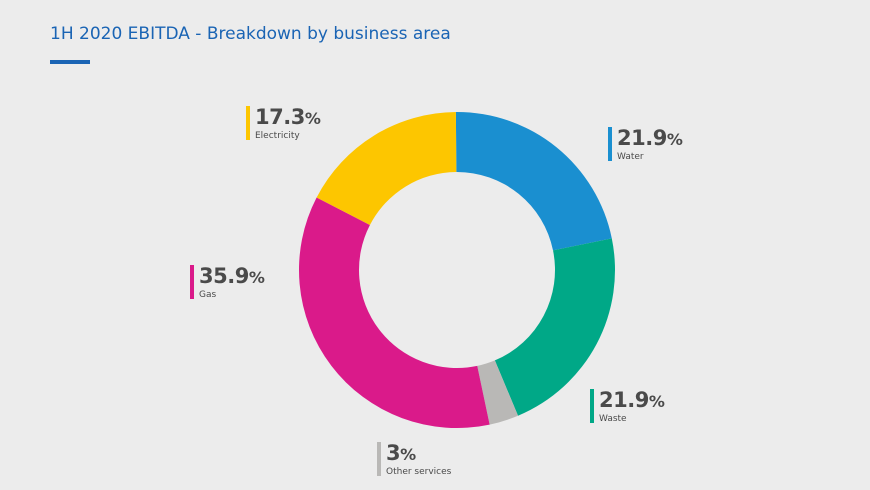  I want to click on value-water: 21.9, so click(642, 138).